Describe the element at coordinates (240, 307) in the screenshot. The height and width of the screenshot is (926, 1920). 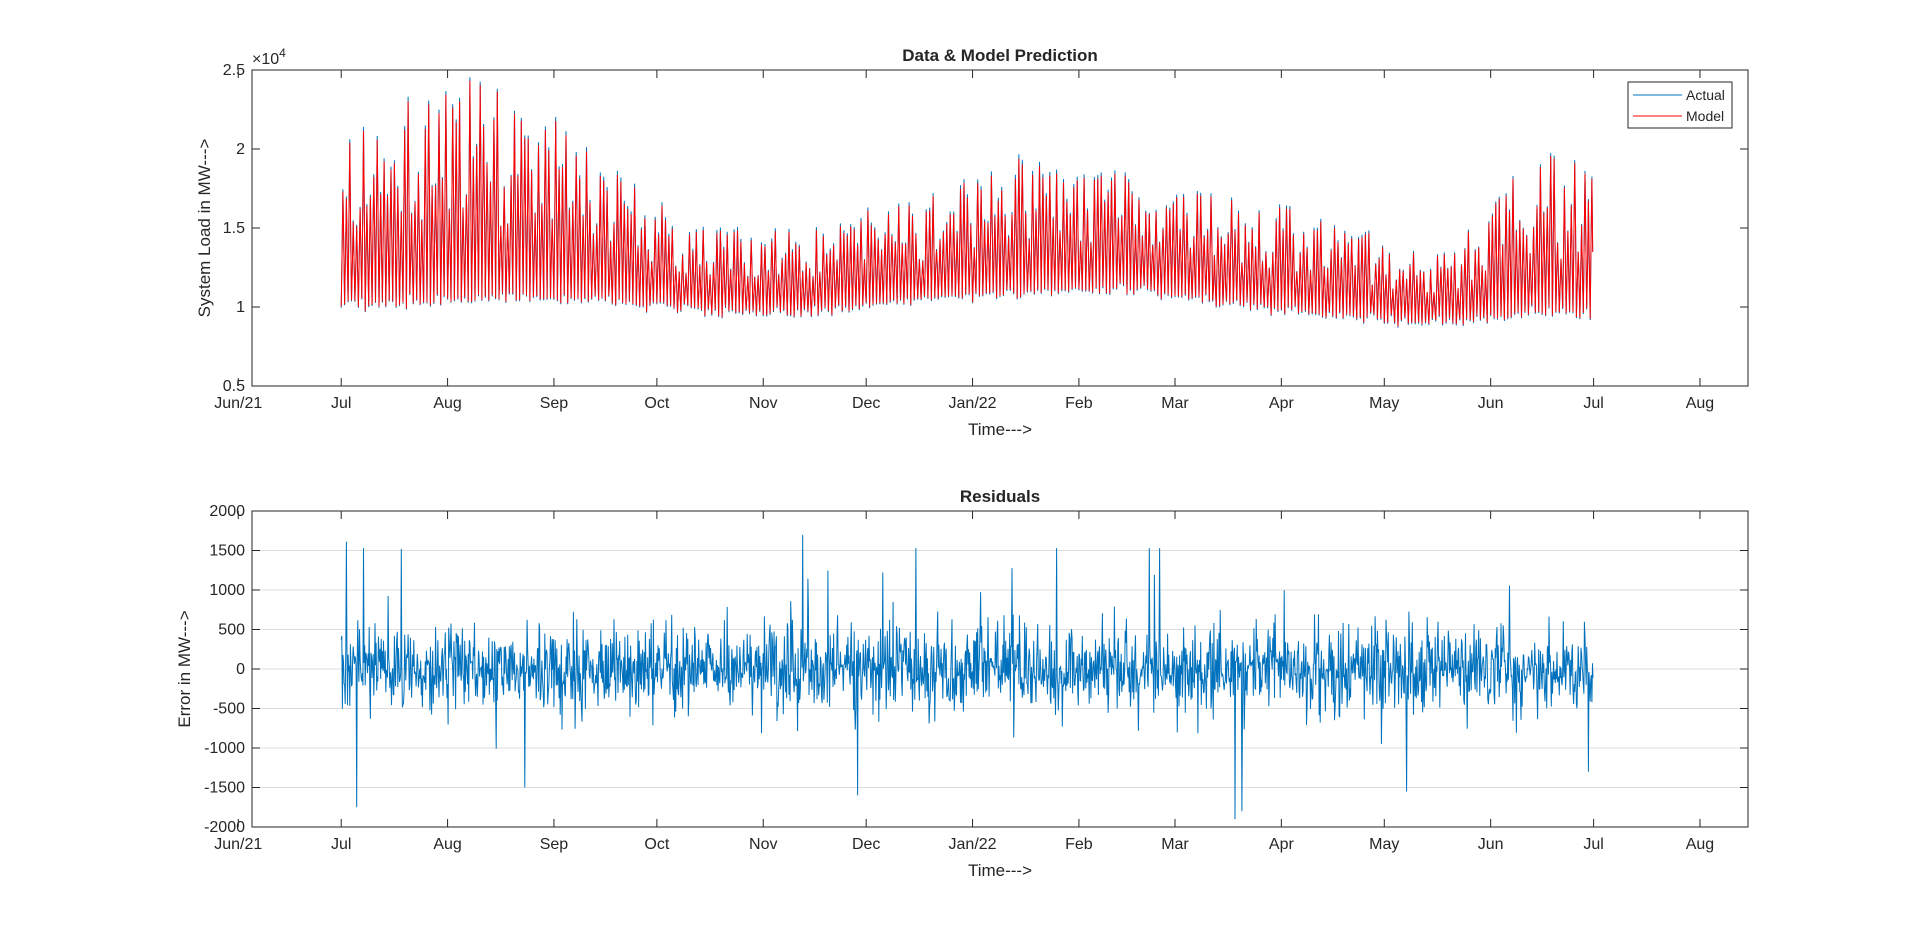
I see `y-tick-label: 1` at that location.